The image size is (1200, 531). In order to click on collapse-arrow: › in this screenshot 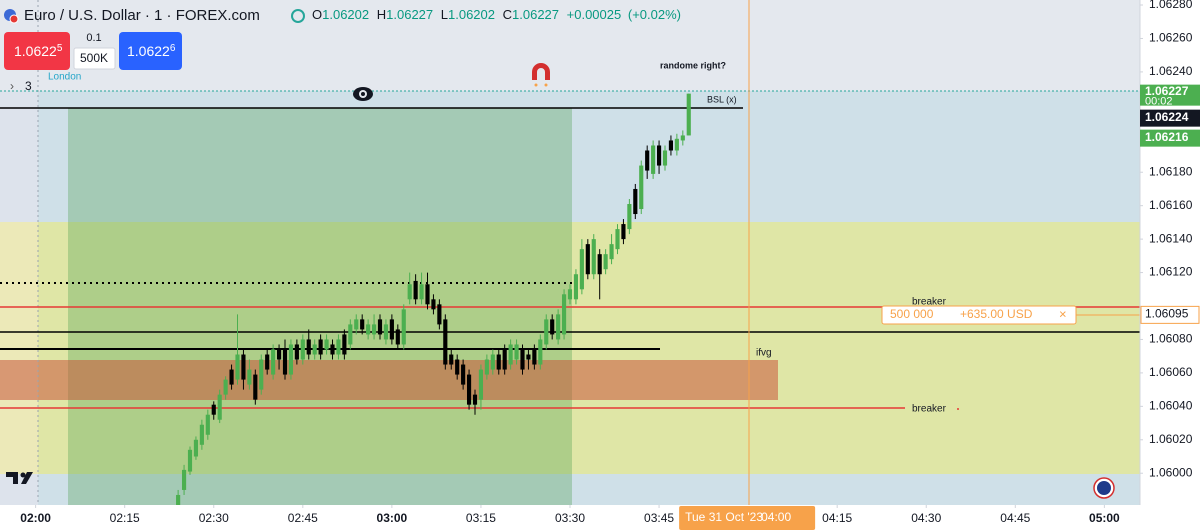, I will do `click(12, 86)`.